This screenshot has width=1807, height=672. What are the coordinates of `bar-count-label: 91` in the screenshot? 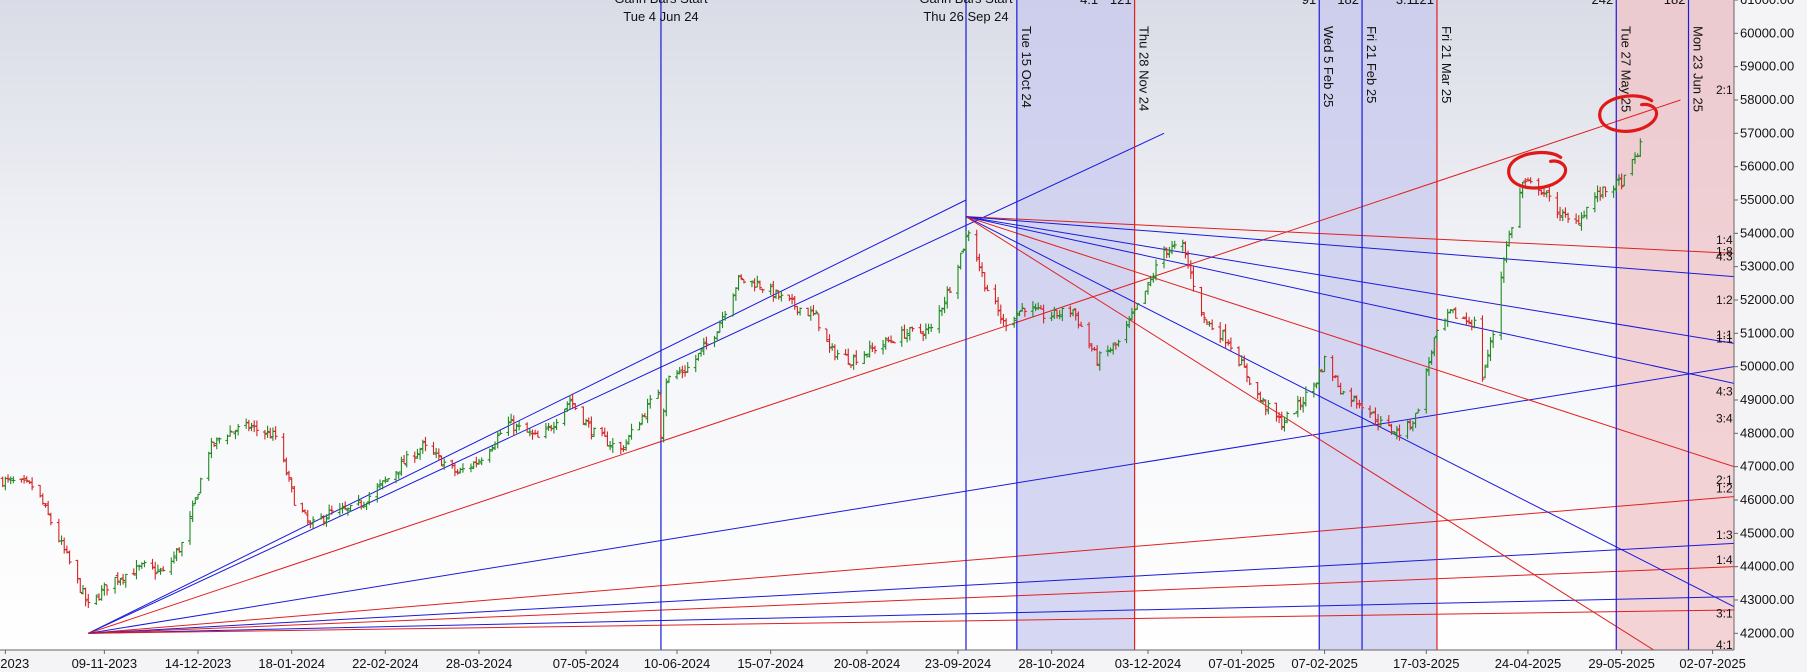 It's located at (1309, 3).